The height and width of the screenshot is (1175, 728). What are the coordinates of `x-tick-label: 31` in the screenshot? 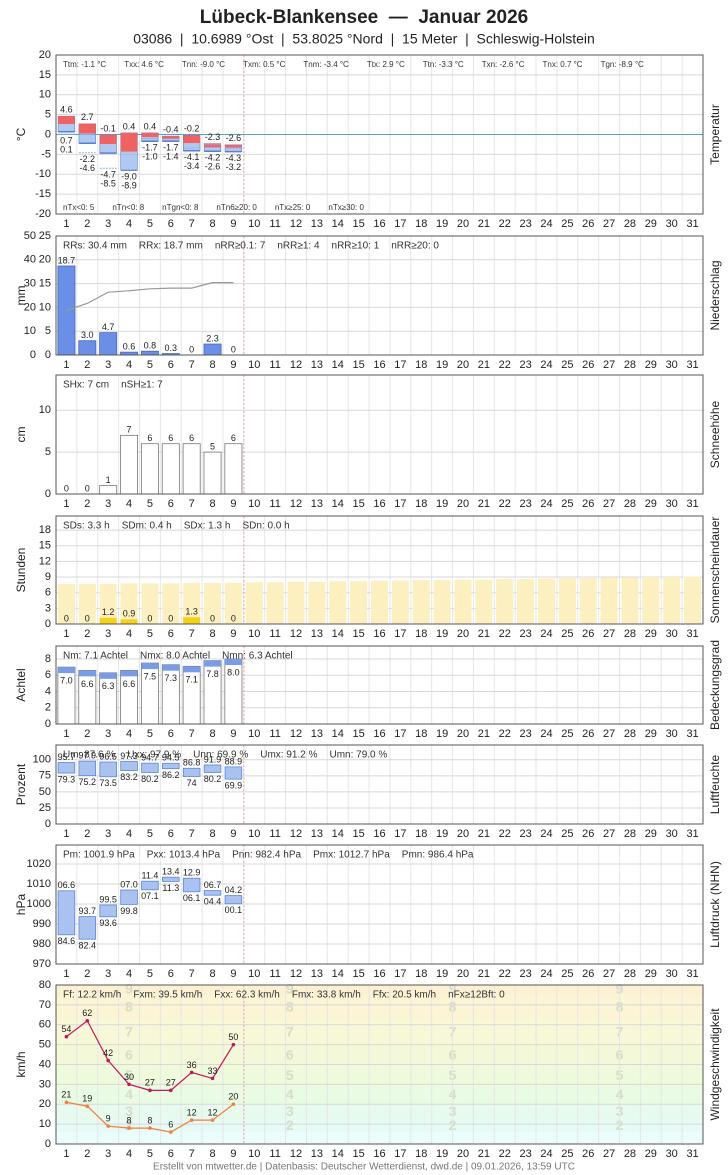 It's located at (692, 974).